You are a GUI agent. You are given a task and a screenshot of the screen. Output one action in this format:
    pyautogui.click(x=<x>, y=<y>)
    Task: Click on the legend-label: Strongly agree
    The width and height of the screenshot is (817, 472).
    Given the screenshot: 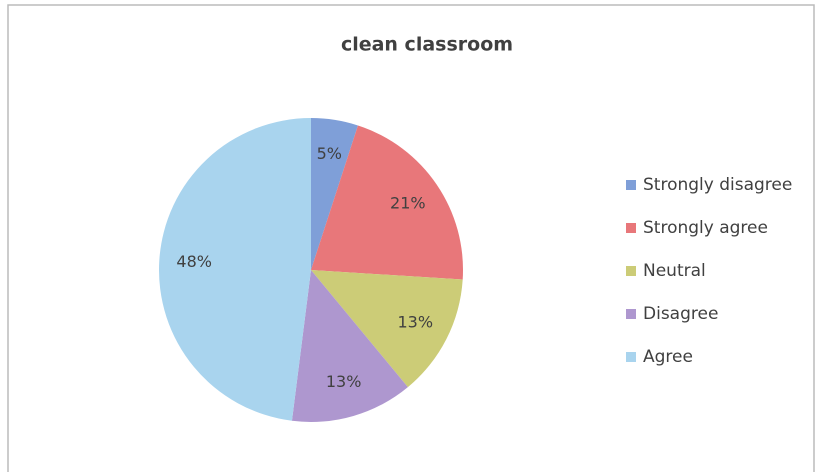 What is the action you would take?
    pyautogui.click(x=705, y=228)
    